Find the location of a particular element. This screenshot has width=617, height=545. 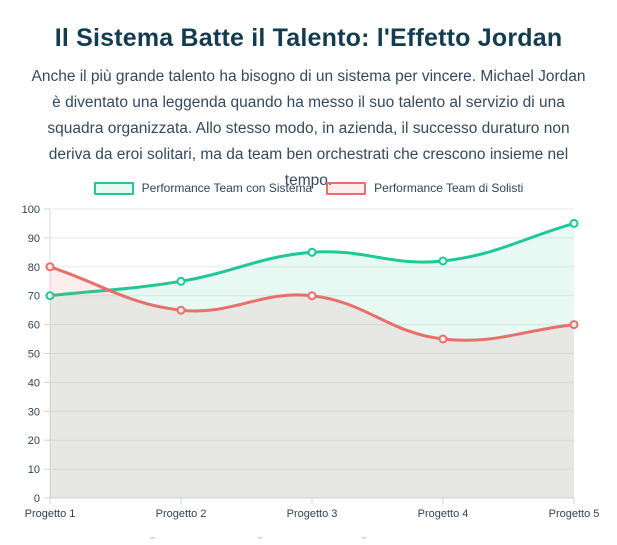

legend-item: Performance Team di Solisti is located at coordinates (424, 188).